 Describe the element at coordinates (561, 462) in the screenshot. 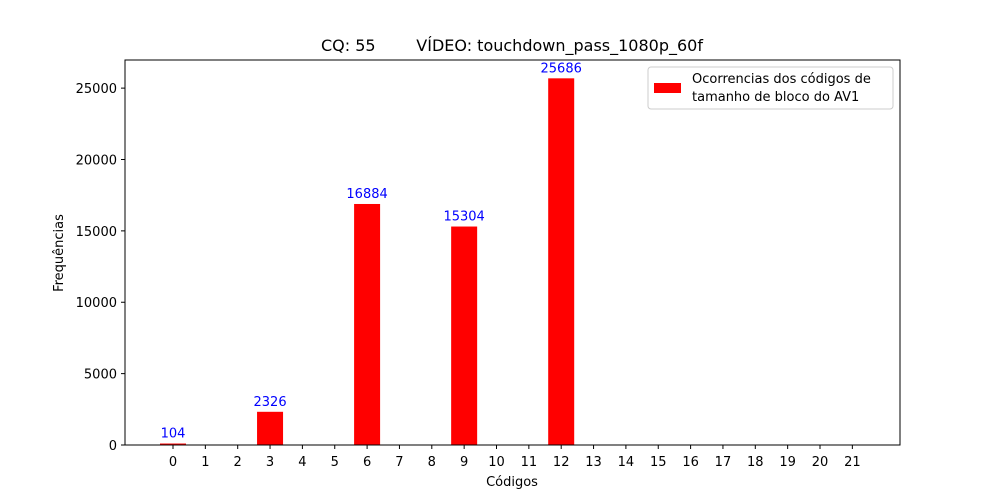

I see `x-tick-label-12: 12` at that location.